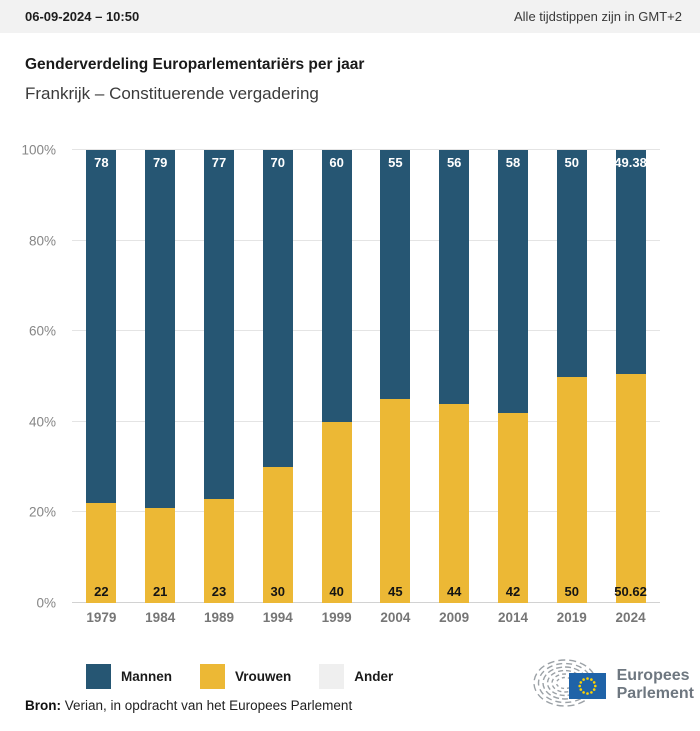  Describe the element at coordinates (219, 162) in the screenshot. I see `value-label-mannen: 77` at that location.